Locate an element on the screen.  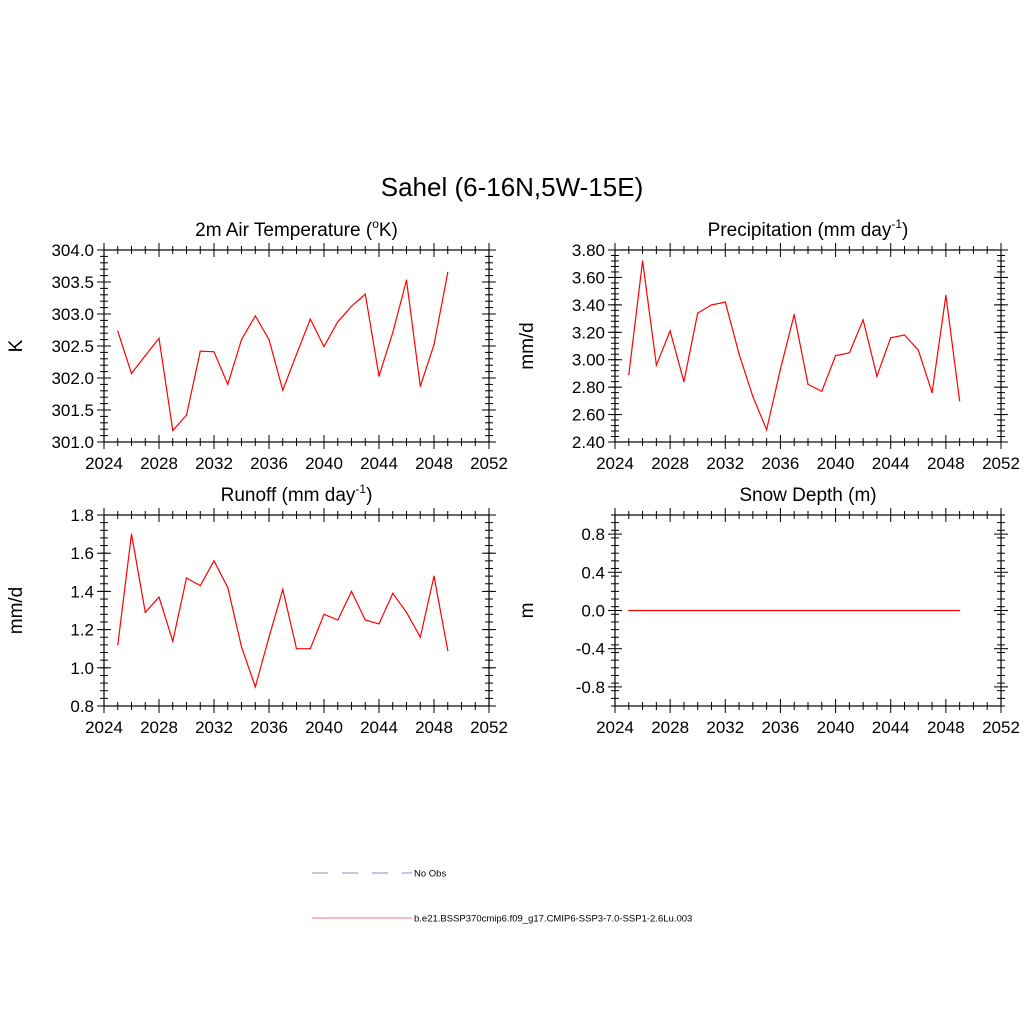
y-tick-label: 0.4 is located at coordinates (593, 572).